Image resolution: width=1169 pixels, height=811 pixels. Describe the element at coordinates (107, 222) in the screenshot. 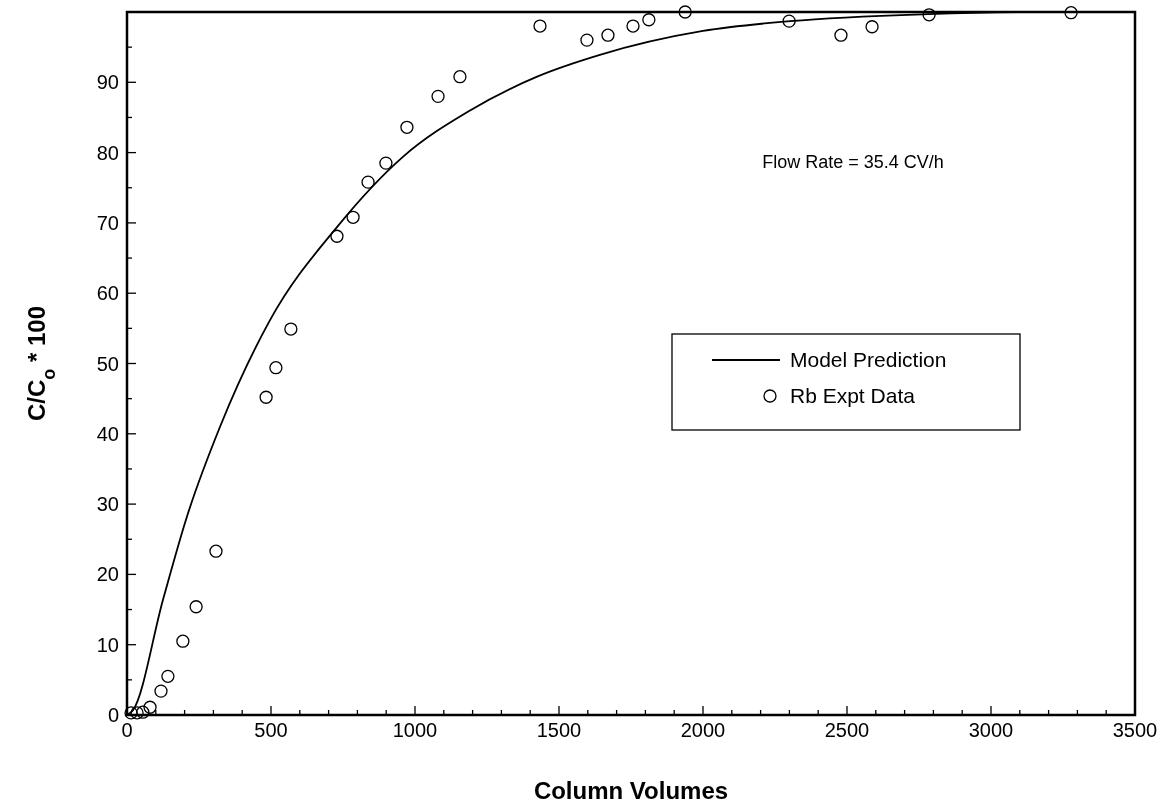

I see `y-tick-label: 70` at that location.